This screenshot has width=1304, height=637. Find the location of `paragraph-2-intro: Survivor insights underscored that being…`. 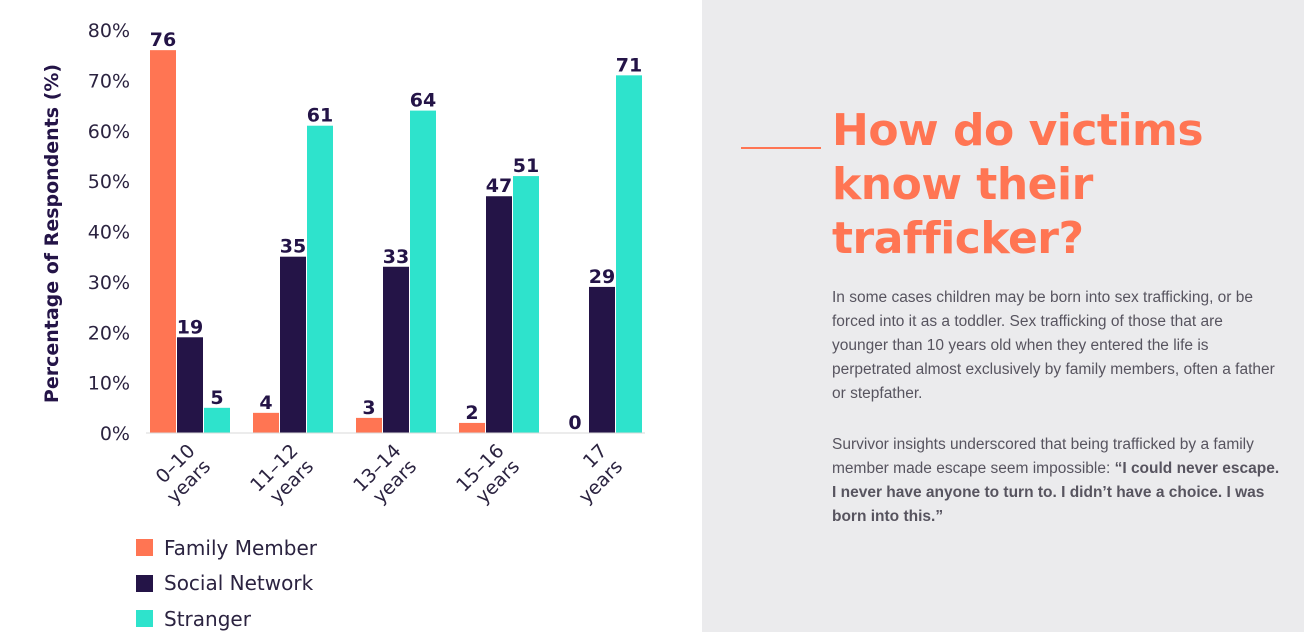

paragraph-2-intro: Survivor insights underscored that being… is located at coordinates (1043, 456).